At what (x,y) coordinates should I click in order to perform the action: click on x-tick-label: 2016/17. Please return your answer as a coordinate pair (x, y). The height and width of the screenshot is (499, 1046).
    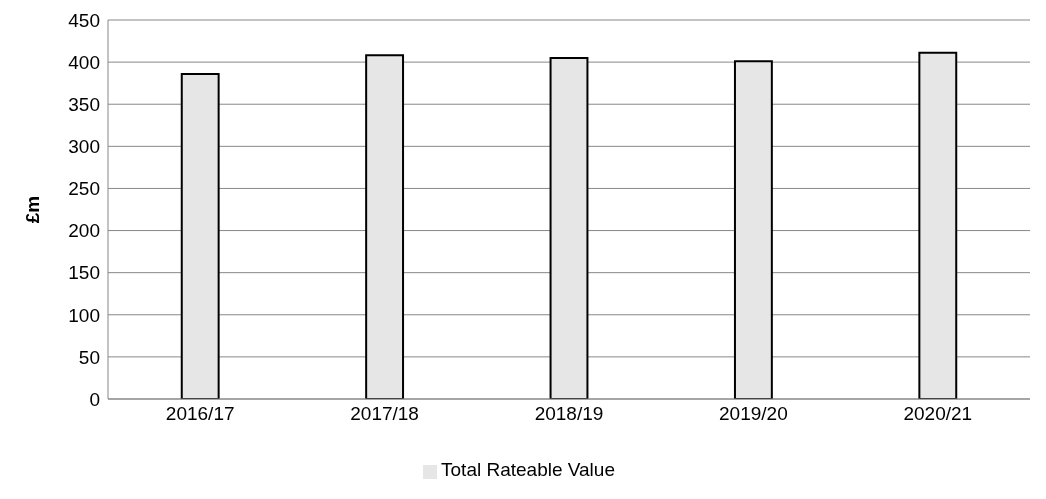
    Looking at the image, I should click on (200, 414).